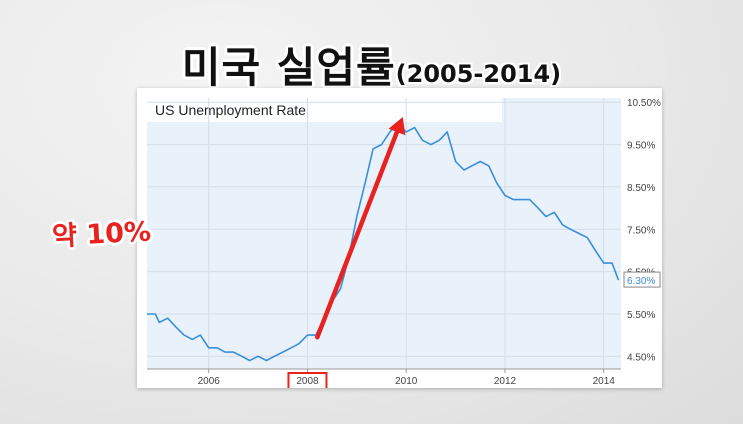 The width and height of the screenshot is (743, 424). I want to click on y-axis-ticks: 4.50%5.50%6.50%7.50%8.50%9.50%10.50%, so click(644, 230).